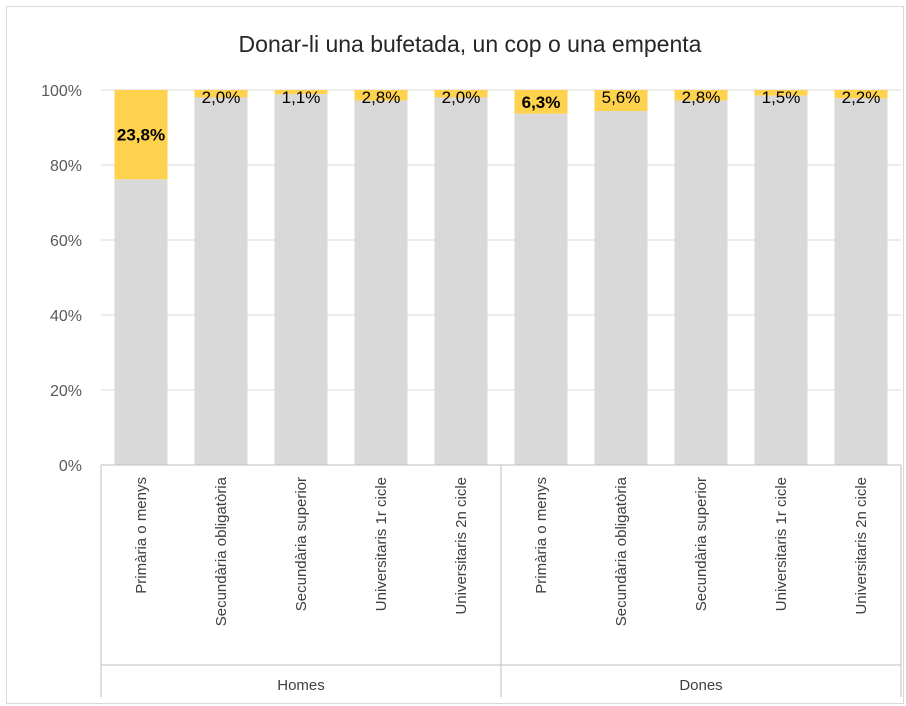 This screenshot has width=906, height=706. I want to click on data-label: 2,2%, so click(861, 97).